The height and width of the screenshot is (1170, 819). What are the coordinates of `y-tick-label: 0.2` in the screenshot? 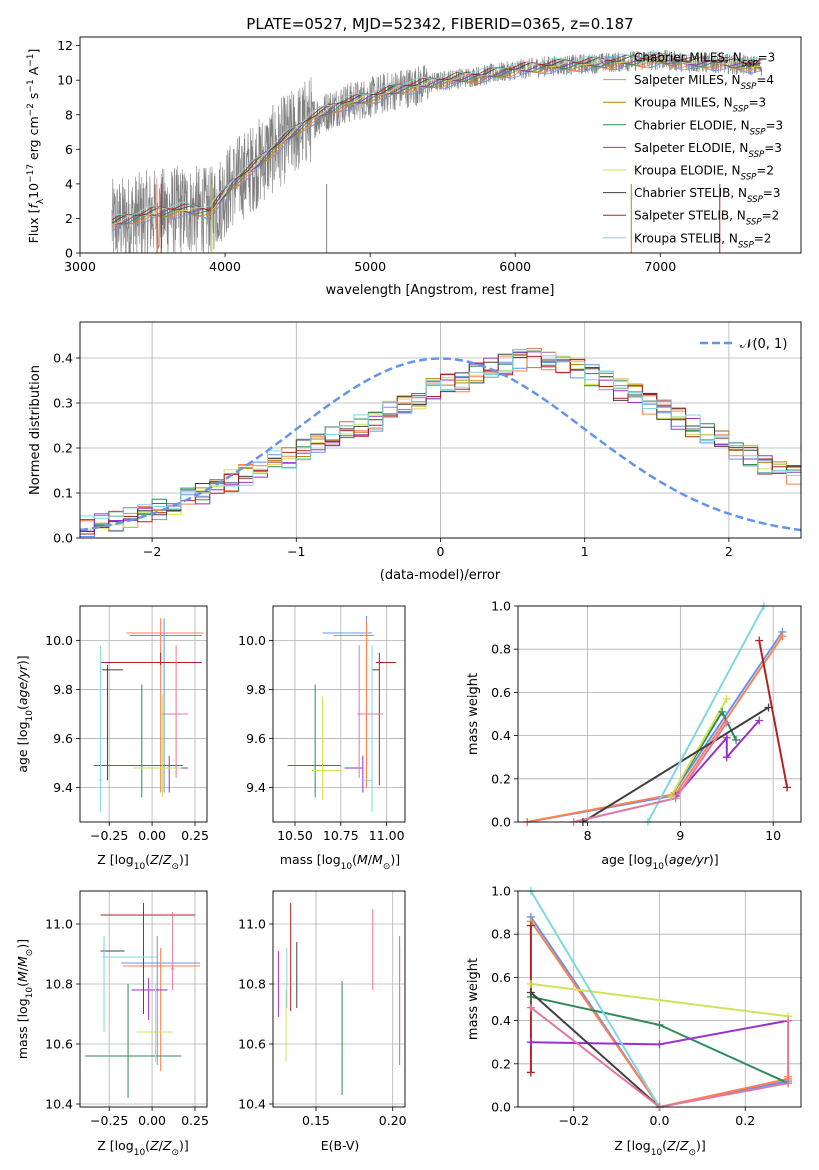 It's located at (63, 448).